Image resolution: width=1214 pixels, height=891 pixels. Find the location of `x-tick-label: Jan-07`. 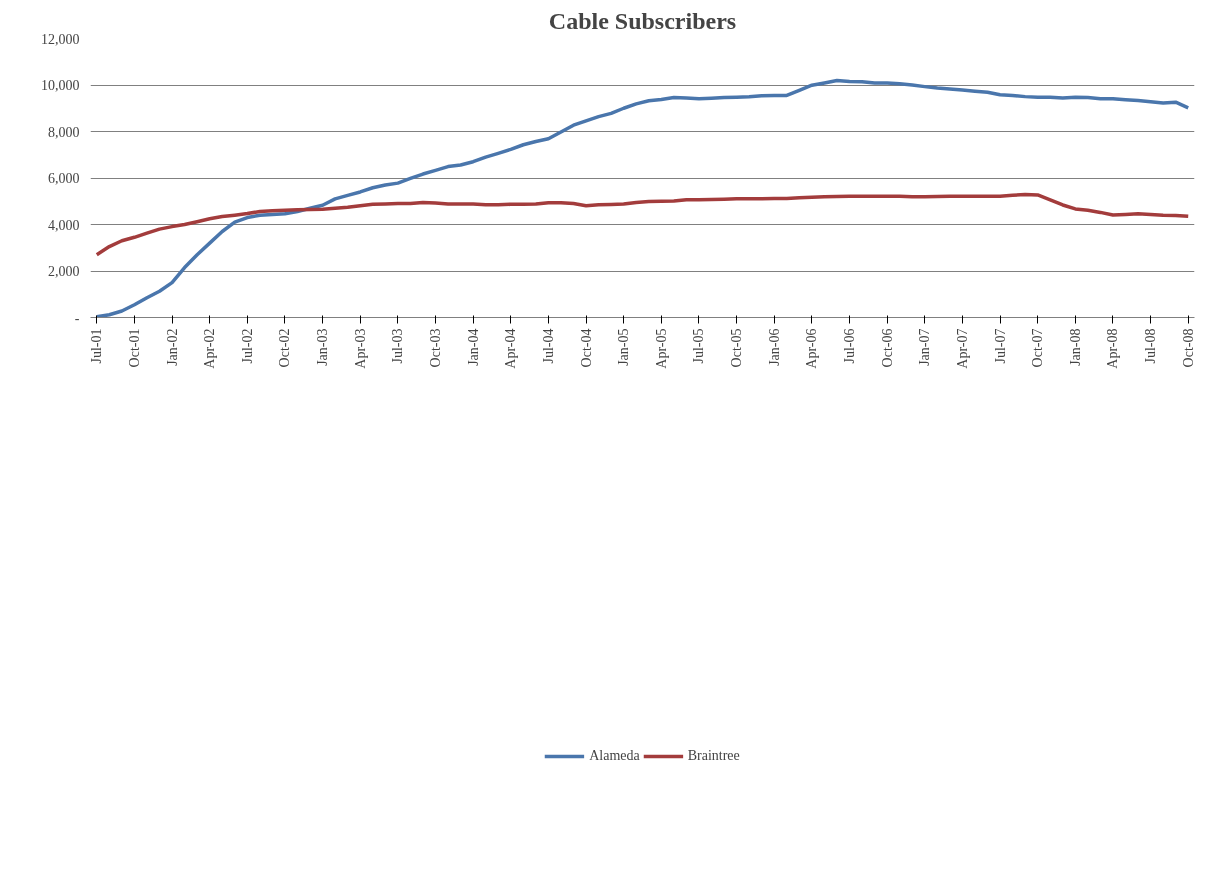

x-tick-label: Jan-07 is located at coordinates (925, 347).